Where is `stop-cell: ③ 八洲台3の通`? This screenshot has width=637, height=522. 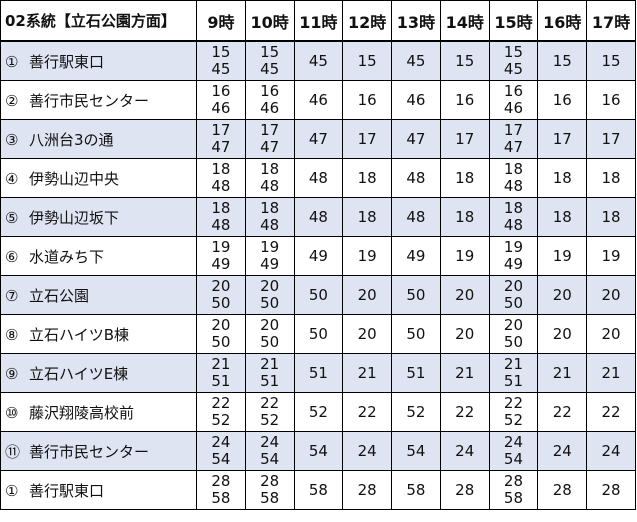 stop-cell: ③ 八洲台3の通 is located at coordinates (98, 139).